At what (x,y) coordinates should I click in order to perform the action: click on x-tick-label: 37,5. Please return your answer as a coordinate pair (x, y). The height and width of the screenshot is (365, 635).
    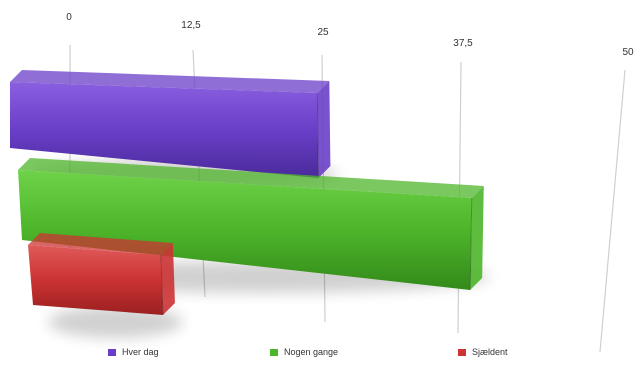
    Looking at the image, I should click on (463, 43).